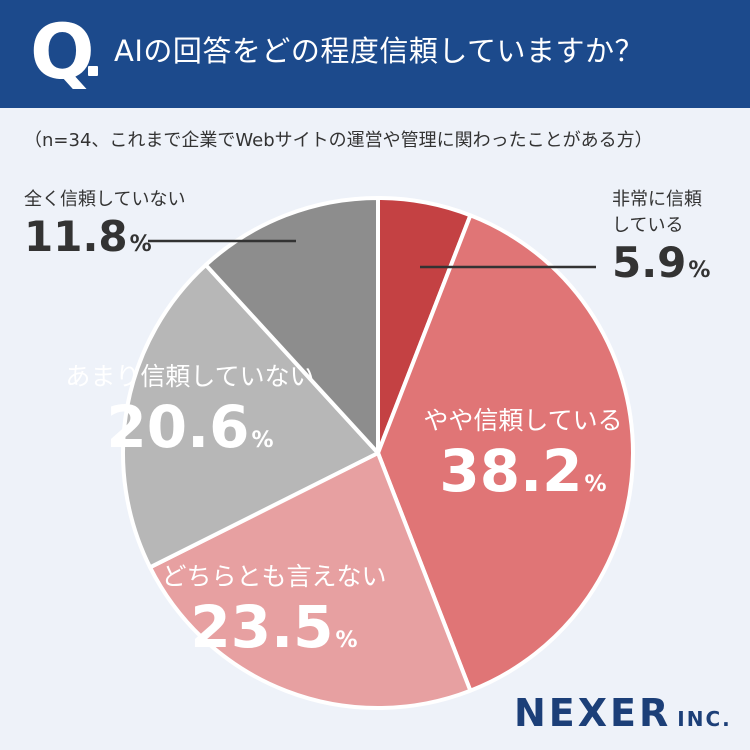 This screenshot has height=750, width=750. I want to click on slice-3-value: 20.6%, so click(190, 427).